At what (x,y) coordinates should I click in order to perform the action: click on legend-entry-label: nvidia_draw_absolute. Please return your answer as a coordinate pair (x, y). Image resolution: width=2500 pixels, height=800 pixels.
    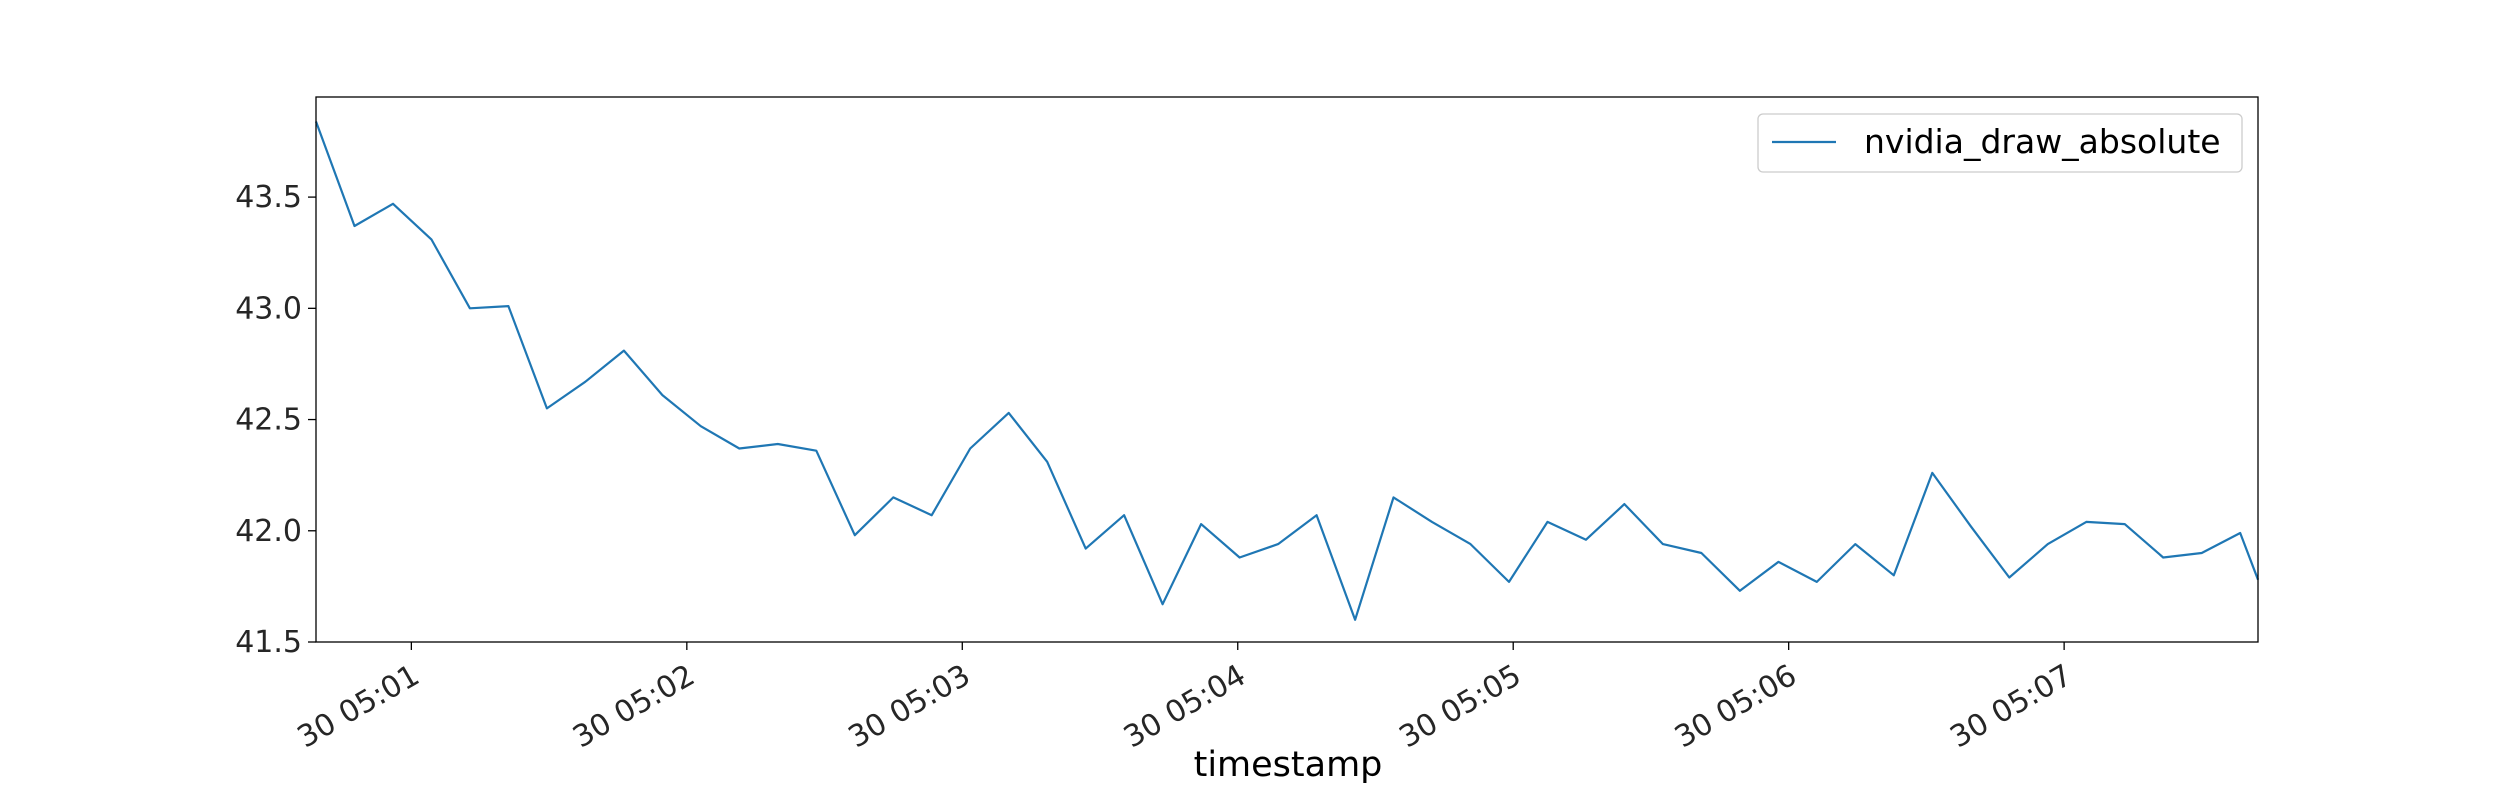
    Looking at the image, I should click on (2042, 141).